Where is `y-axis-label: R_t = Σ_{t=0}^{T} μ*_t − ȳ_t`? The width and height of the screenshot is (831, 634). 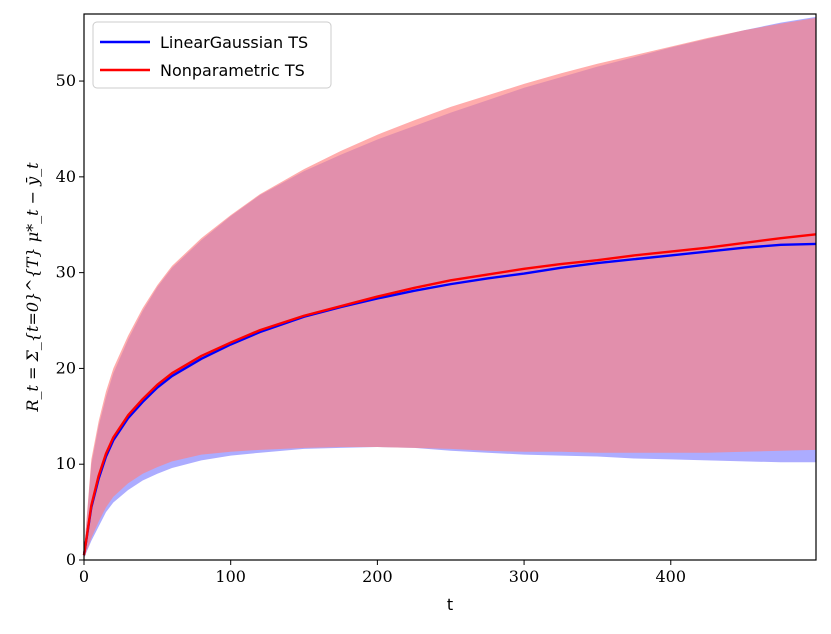
y-axis-label: R_t = Σ_{t=0}^{T} μ*_t − ȳ_t is located at coordinates (32, 287).